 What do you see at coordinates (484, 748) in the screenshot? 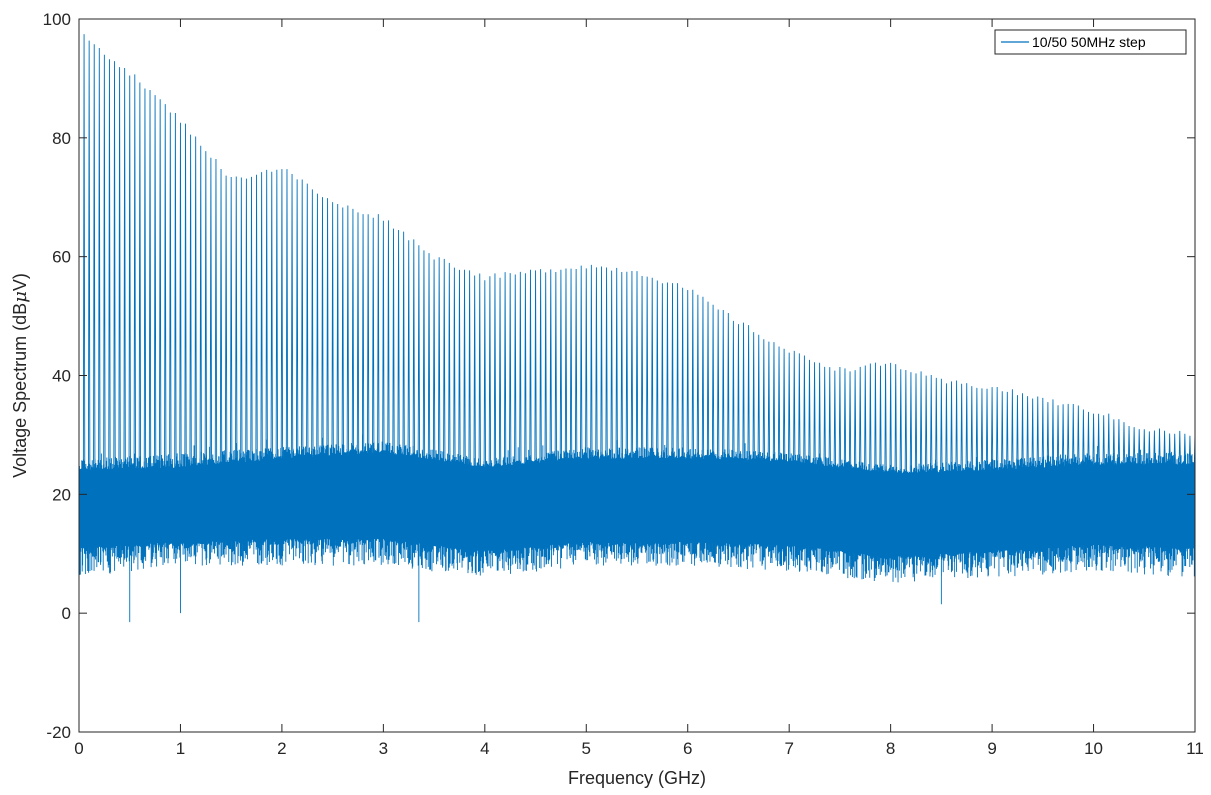
I see `x-tick-label: 4` at bounding box center [484, 748].